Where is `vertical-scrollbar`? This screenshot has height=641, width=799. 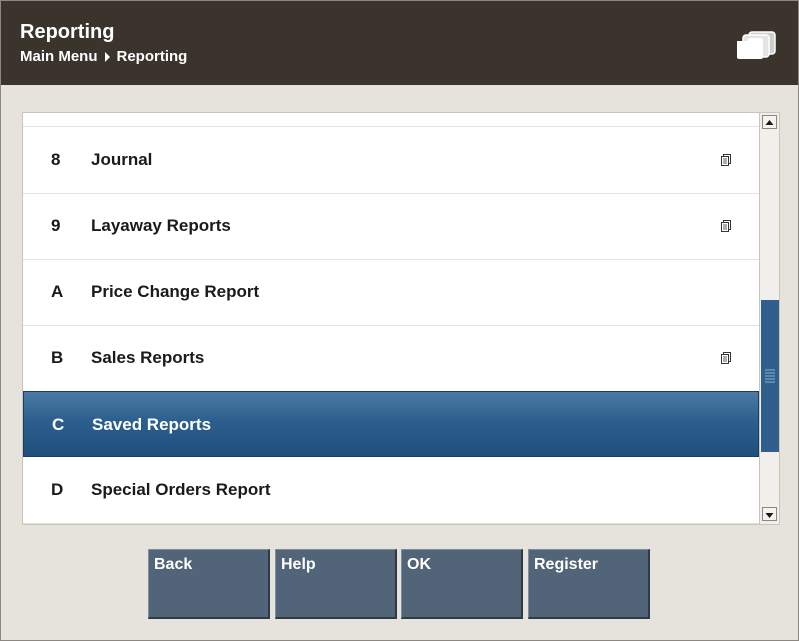
vertical-scrollbar is located at coordinates (769, 318).